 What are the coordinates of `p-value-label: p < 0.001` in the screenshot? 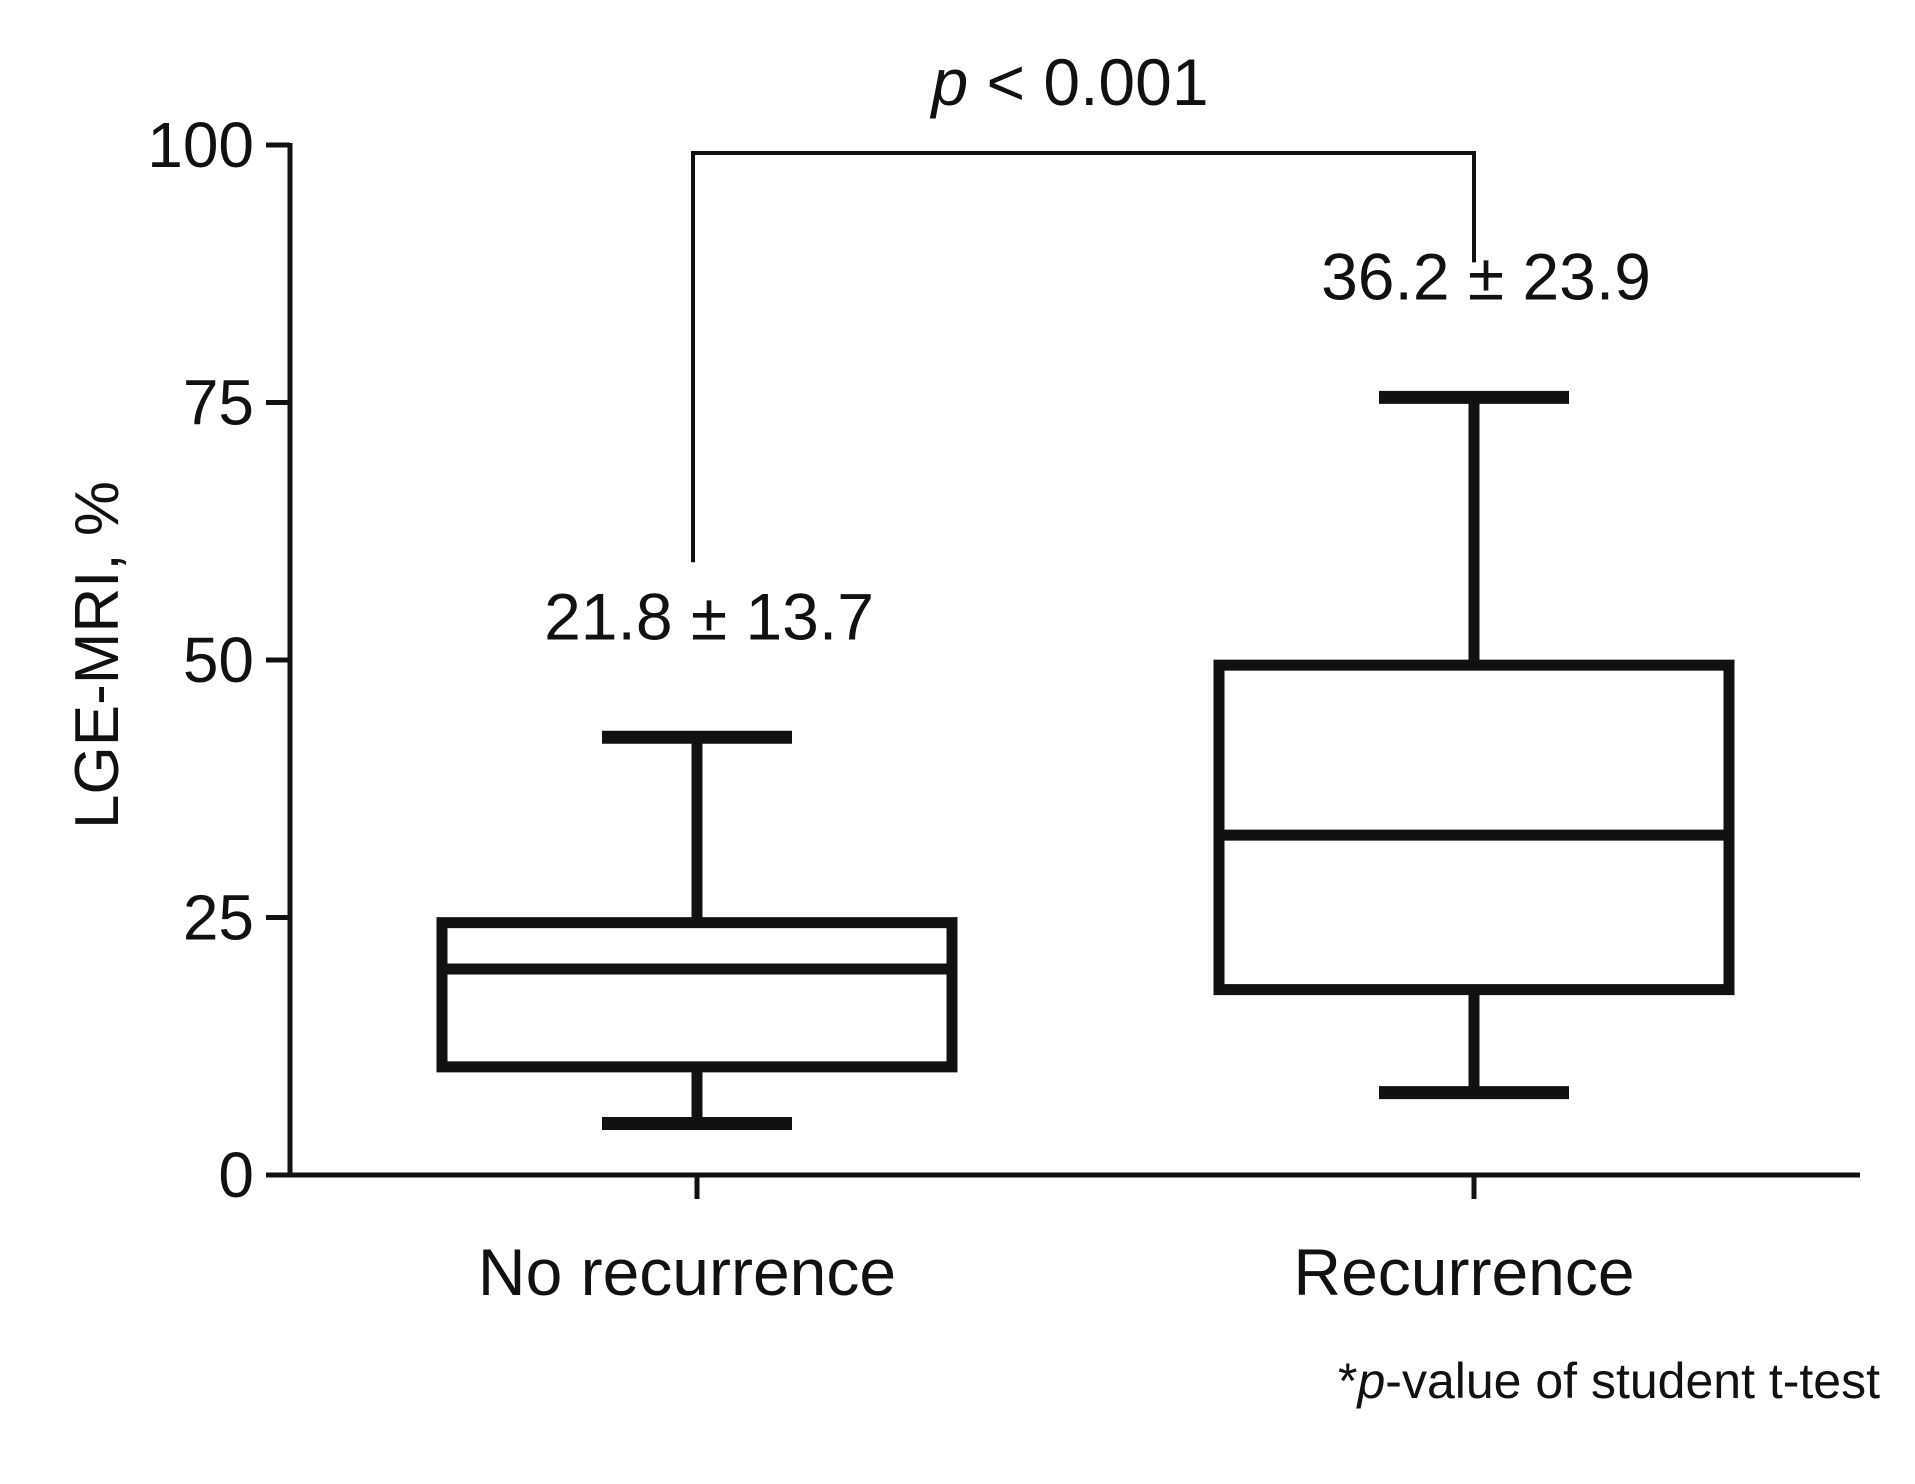 It's located at (1068, 82).